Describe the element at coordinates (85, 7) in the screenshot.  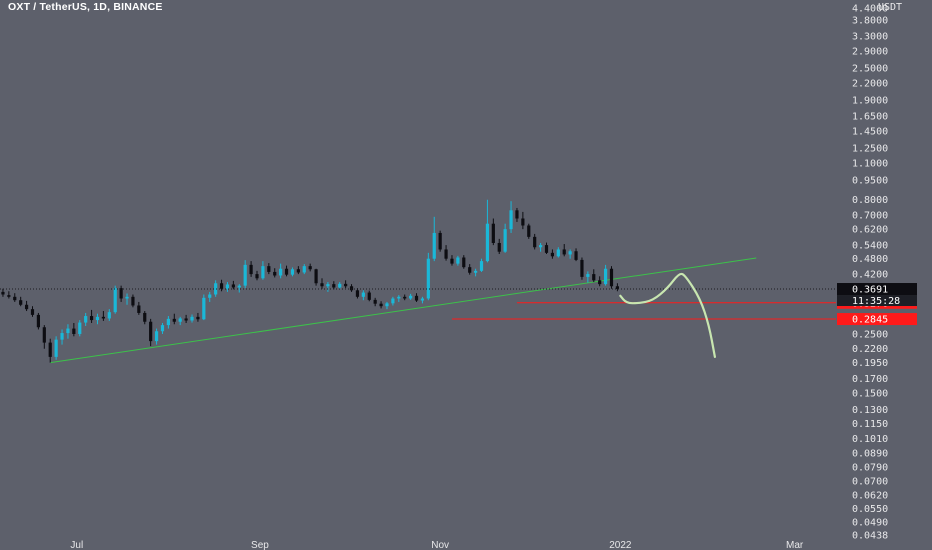
I see `chart-title: OXT / TetherUS, 1D, BINANCE` at that location.